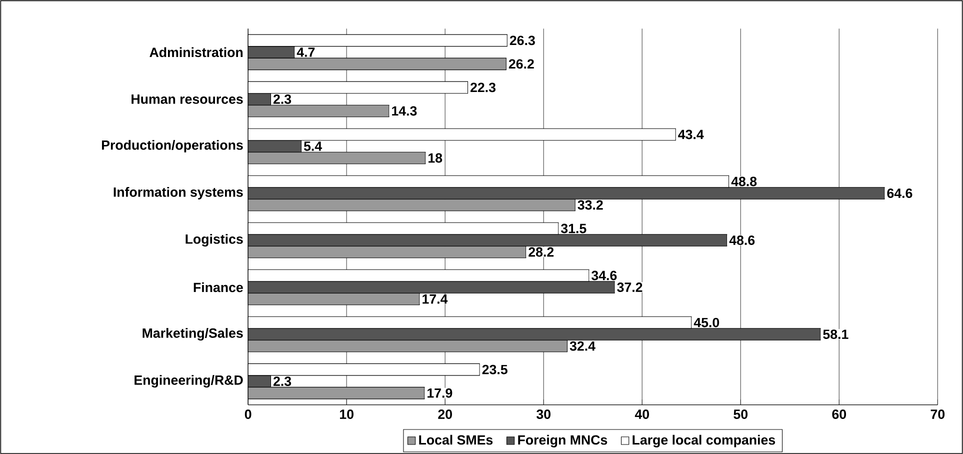  I want to click on x-tick-label: 0, so click(248, 414).